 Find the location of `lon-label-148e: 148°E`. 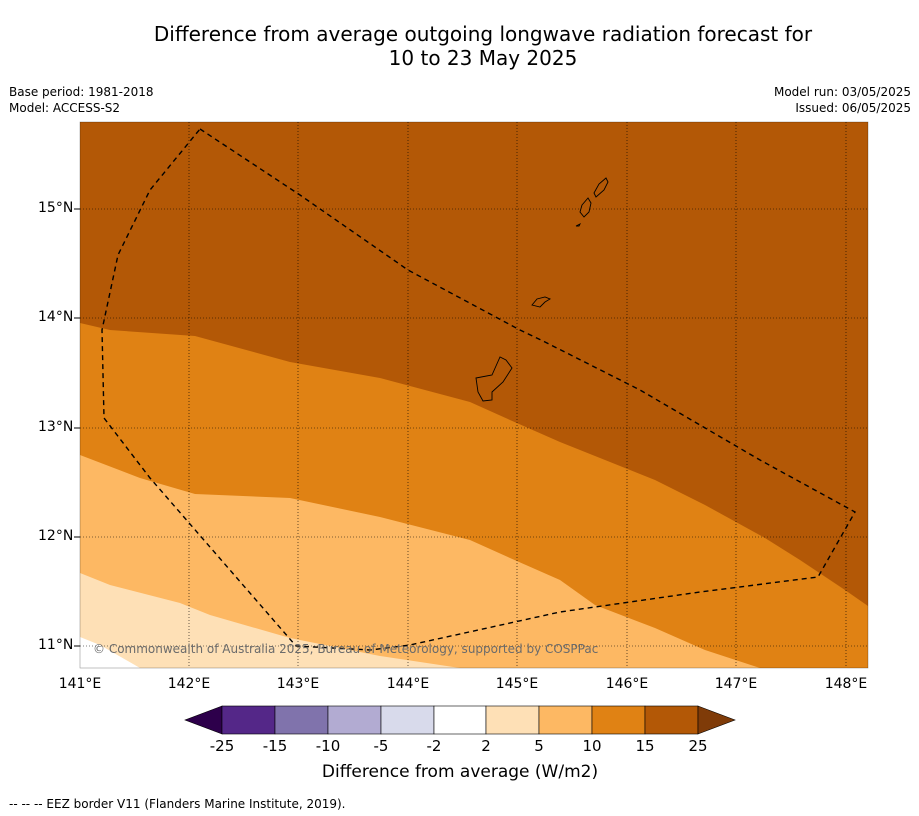

lon-label-148e: 148°E is located at coordinates (846, 684).